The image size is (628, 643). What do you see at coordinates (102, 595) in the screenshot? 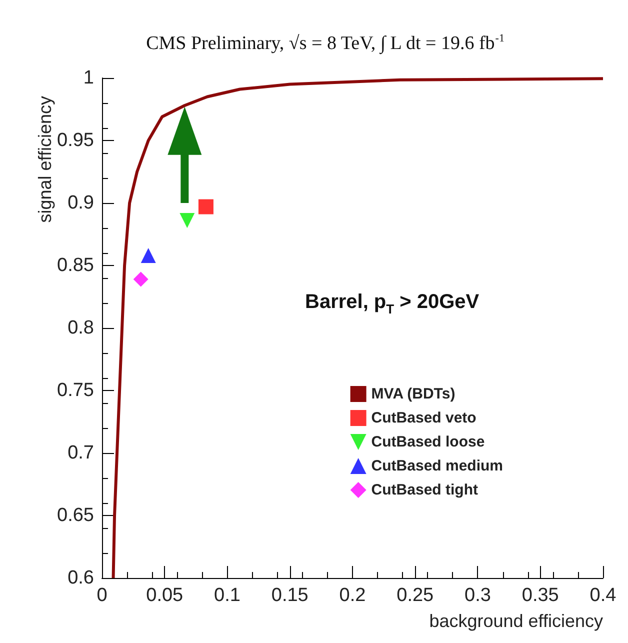
I see `x-tick-label: 0` at bounding box center [102, 595].